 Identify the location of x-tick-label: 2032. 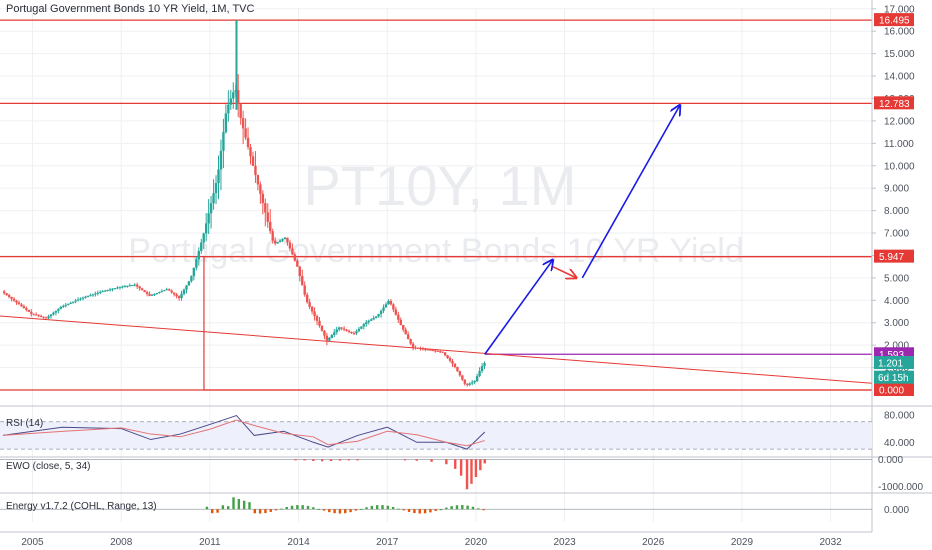
(830, 542).